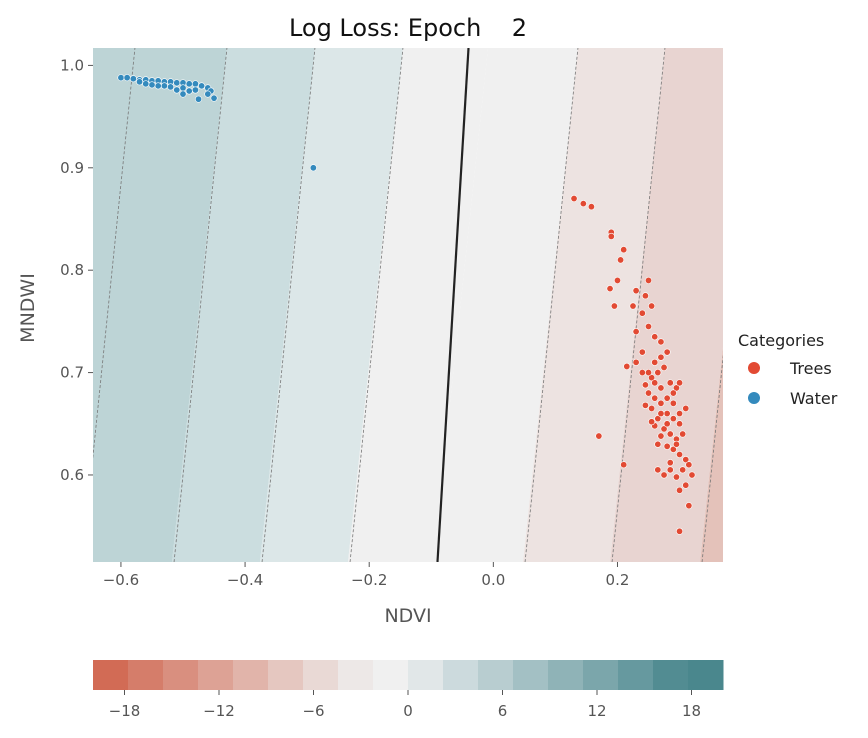 The height and width of the screenshot is (738, 868). I want to click on y-axis-label: MNDWI, so click(28, 308).